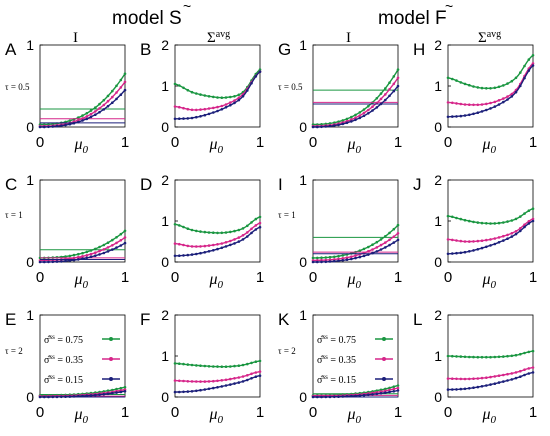 The height and width of the screenshot is (436, 550). What do you see at coordinates (10, 319) in the screenshot?
I see `panel-letter-E: E` at bounding box center [10, 319].